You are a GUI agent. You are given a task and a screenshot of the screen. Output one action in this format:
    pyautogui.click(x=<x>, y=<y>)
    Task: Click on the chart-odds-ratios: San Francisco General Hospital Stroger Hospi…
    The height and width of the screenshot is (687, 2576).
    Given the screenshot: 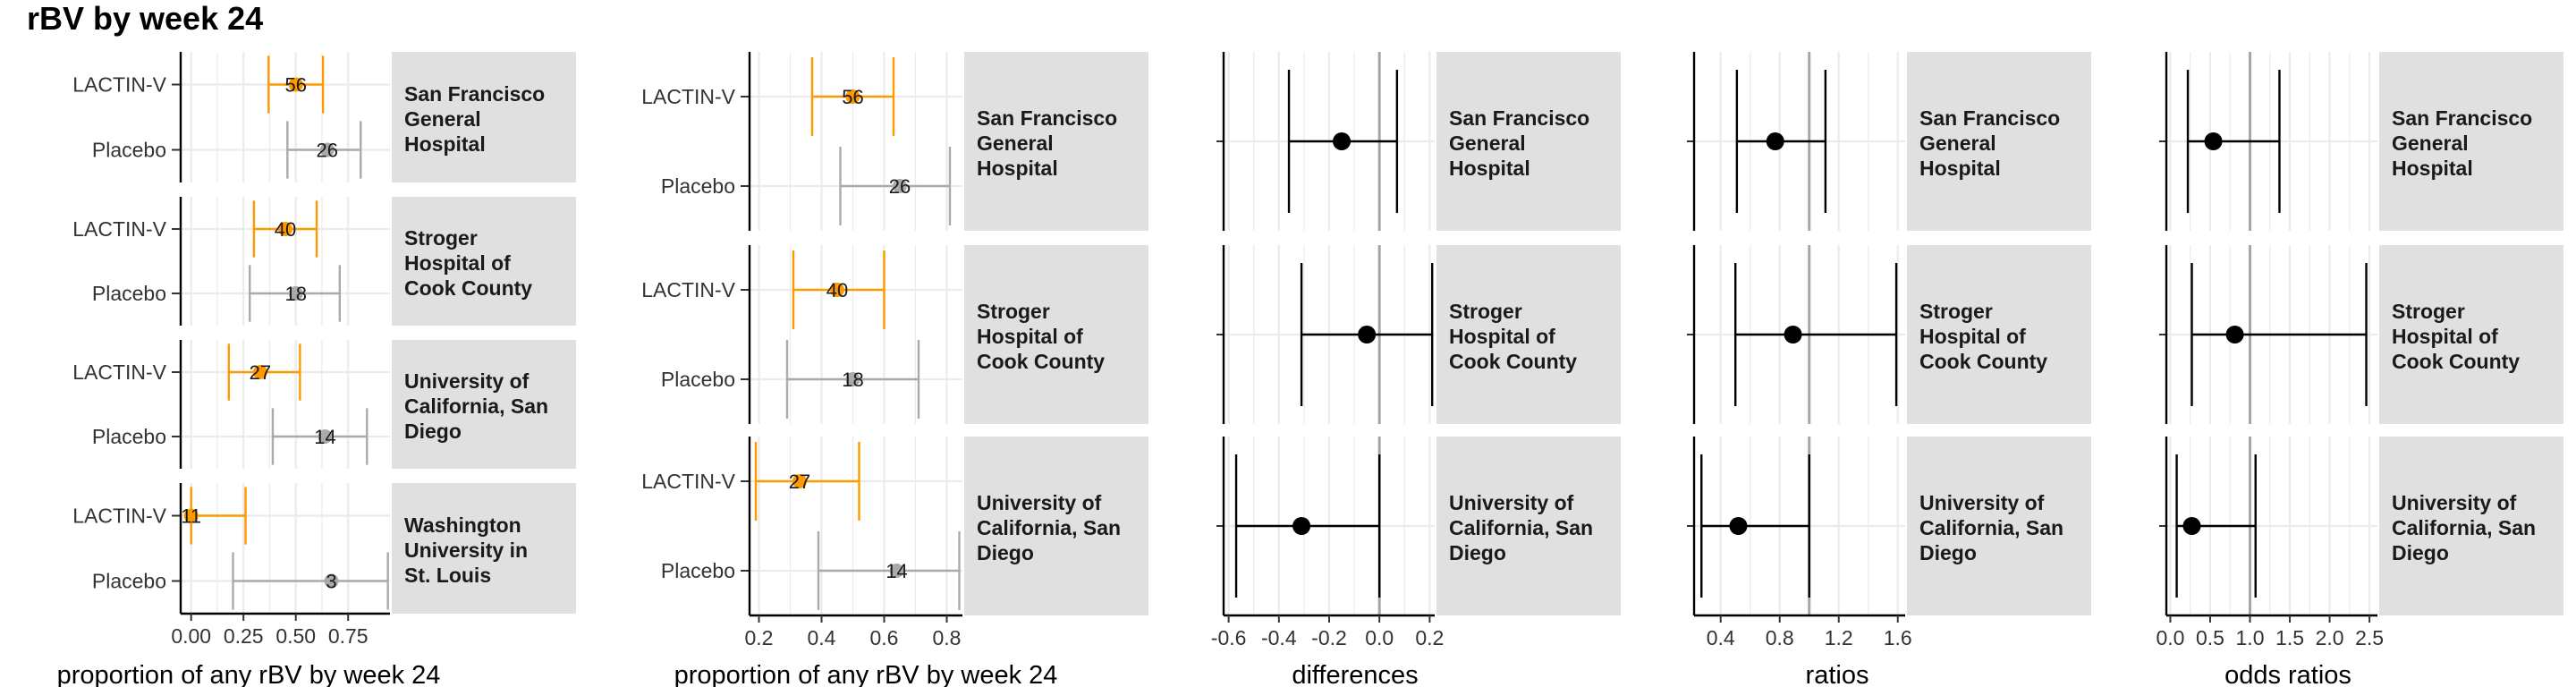 What is the action you would take?
    pyautogui.click(x=2359, y=369)
    